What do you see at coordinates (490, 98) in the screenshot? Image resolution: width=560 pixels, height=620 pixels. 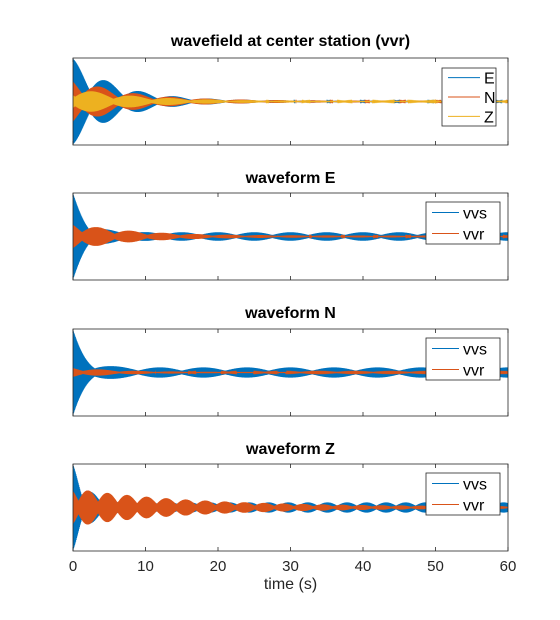 I see `legend-label-N: N` at bounding box center [490, 98].